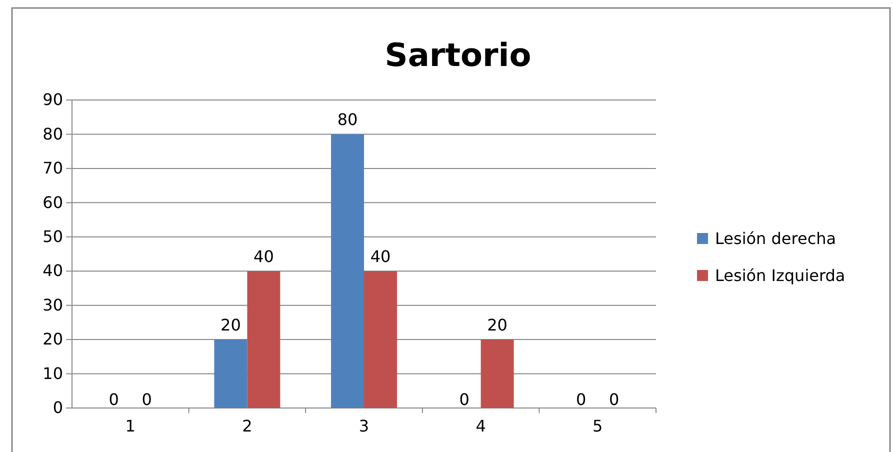 The image size is (893, 452). Describe the element at coordinates (52, 373) in the screenshot. I see `y-tick-label: 10` at that location.